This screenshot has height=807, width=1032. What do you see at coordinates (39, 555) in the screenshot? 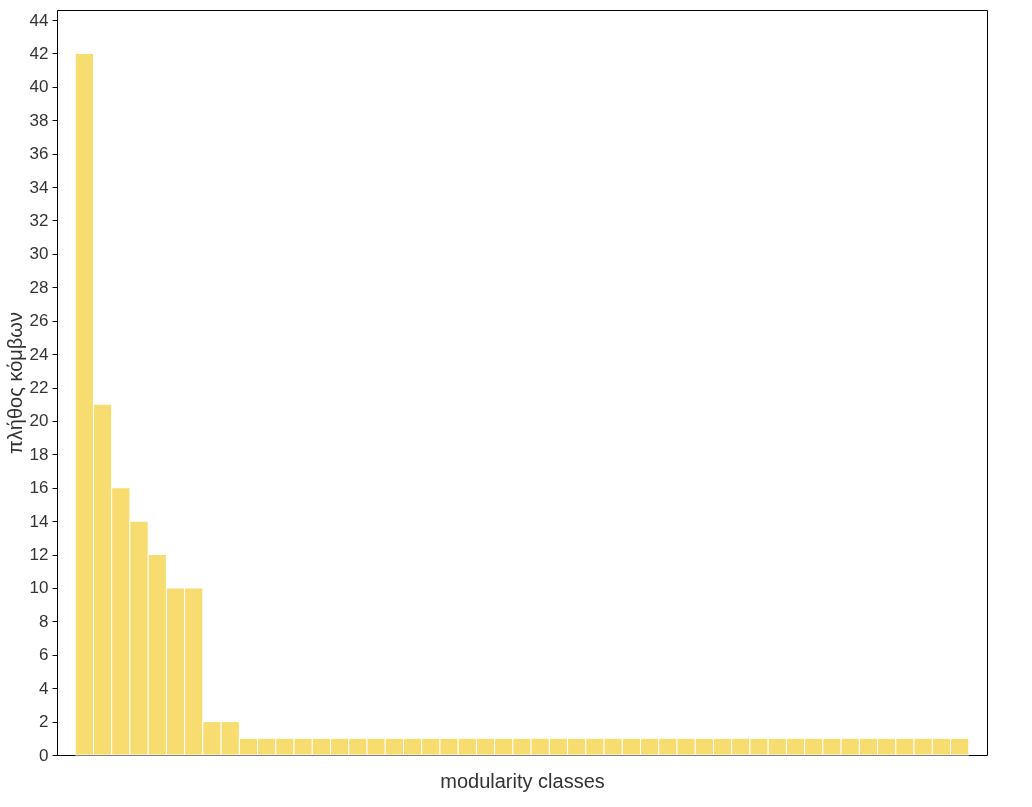
I see `y-tick-label: 12` at bounding box center [39, 555].